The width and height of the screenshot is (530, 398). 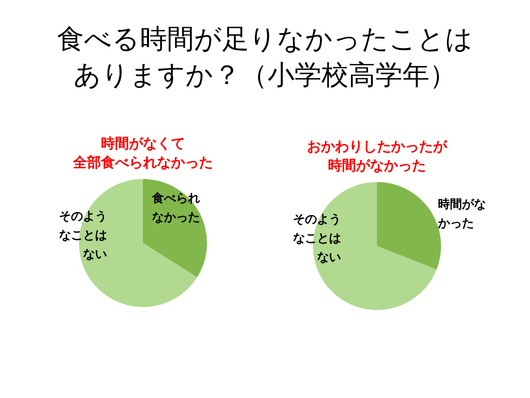 What do you see at coordinates (175, 207) in the screenshot?
I see `slice-label: 食べられなかった` at bounding box center [175, 207].